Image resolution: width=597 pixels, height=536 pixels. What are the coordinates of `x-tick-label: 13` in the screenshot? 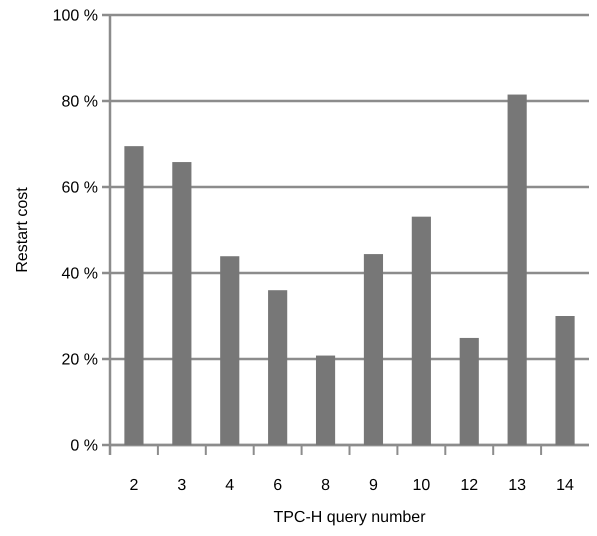 It's located at (517, 485).